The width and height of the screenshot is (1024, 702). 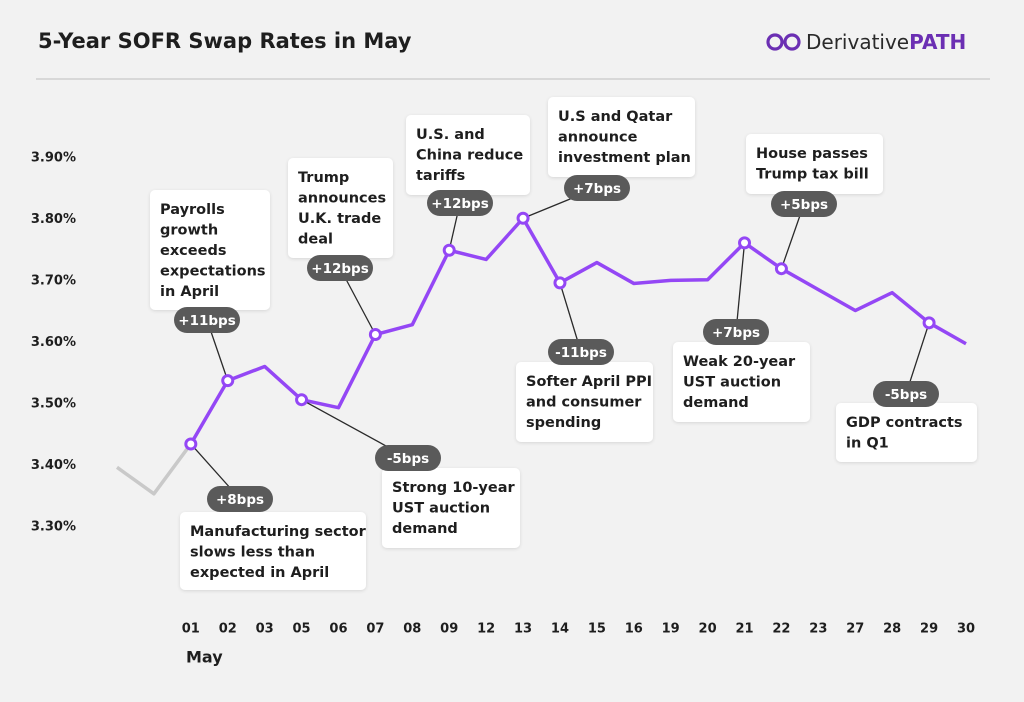 I want to click on annotation-text: Payrolls, so click(x=192, y=210).